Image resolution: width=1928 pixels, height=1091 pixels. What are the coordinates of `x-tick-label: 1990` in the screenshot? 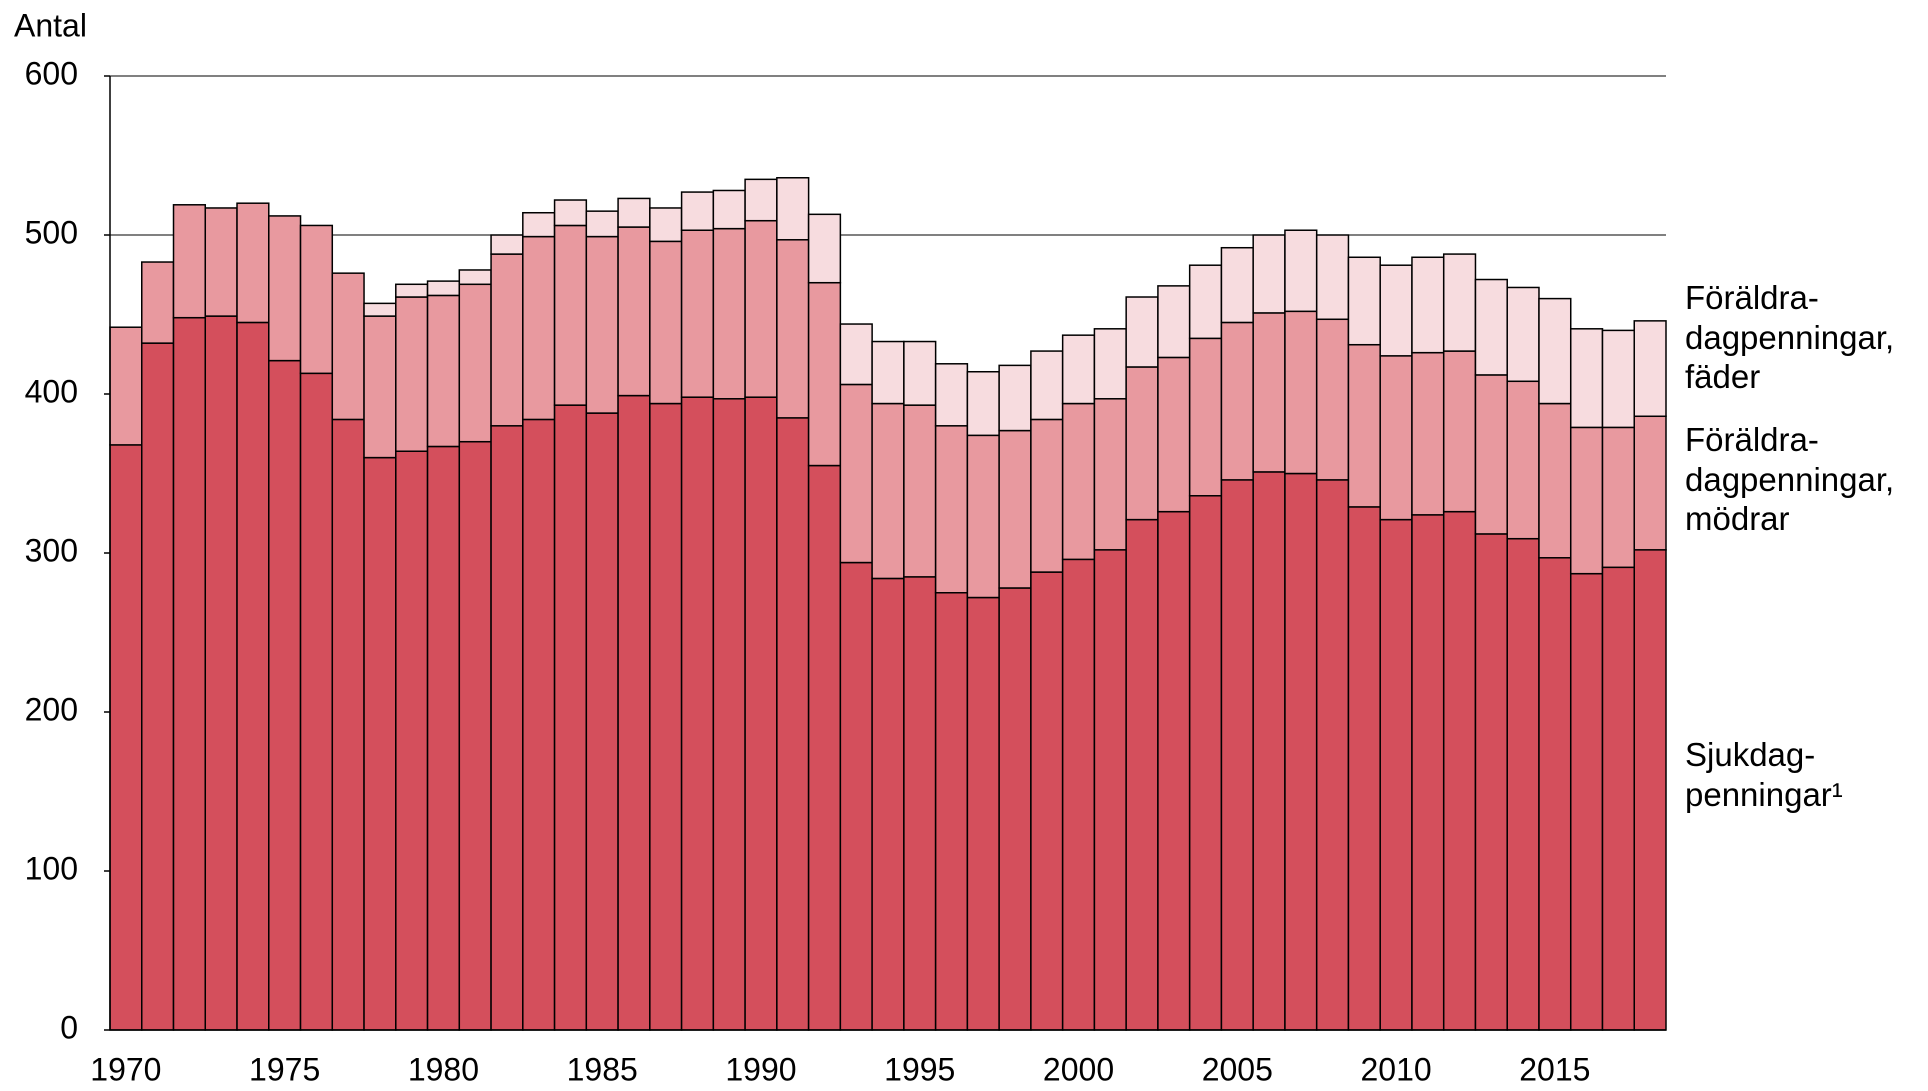 It's located at (760, 1069).